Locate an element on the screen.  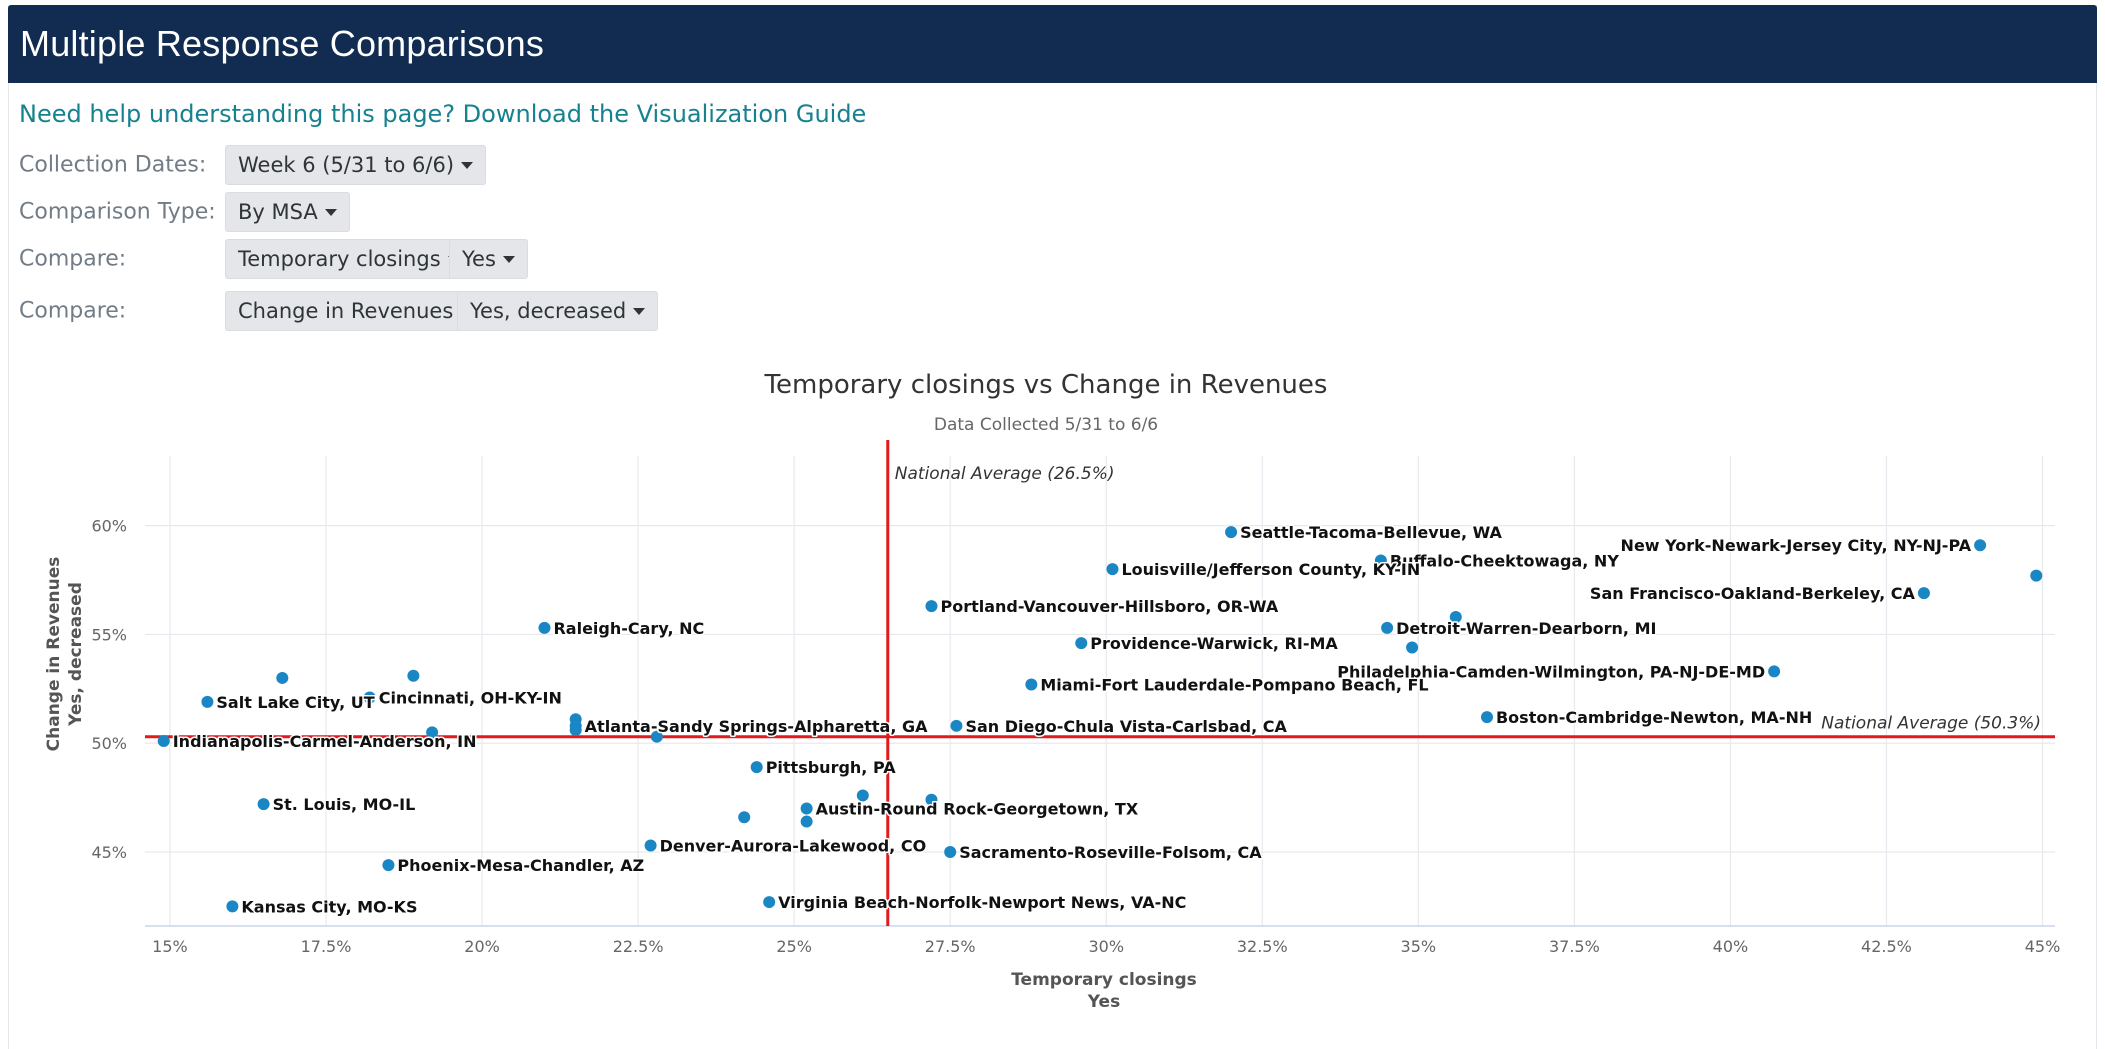
x-tick-label: 30% is located at coordinates (1106, 946).